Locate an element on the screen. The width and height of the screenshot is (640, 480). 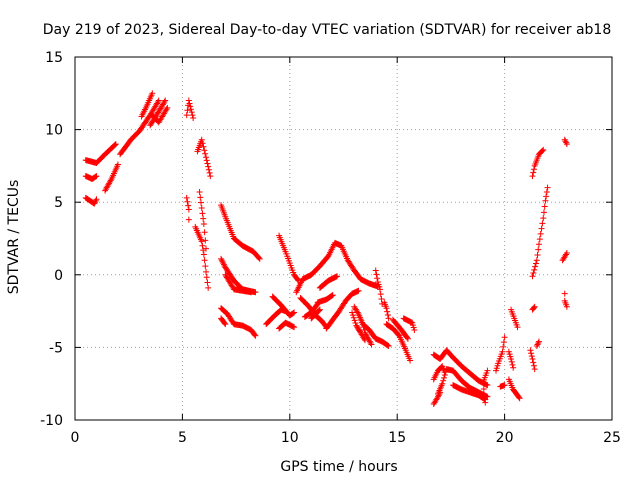
y-tick-label: 15 is located at coordinates (54, 58).